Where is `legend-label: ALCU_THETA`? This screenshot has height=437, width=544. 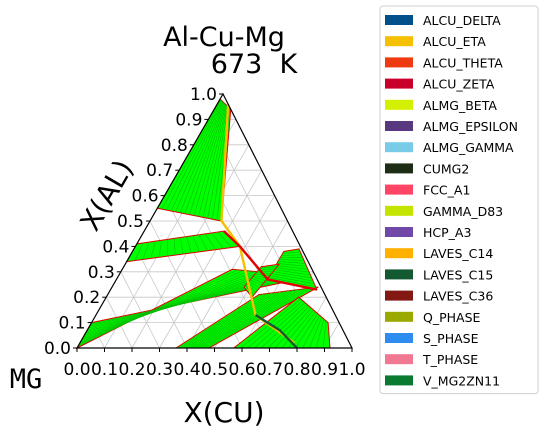
legend-label: ALCU_THETA is located at coordinates (463, 62).